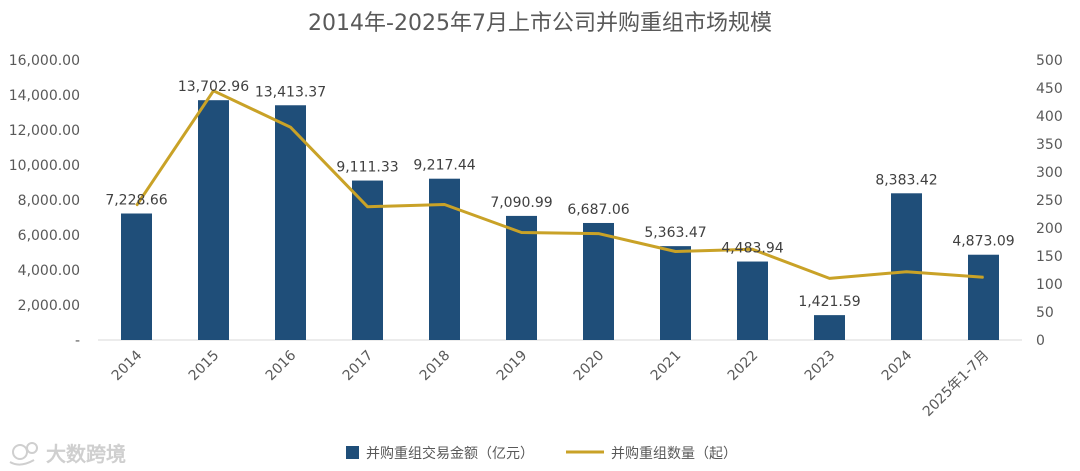  What do you see at coordinates (127, 365) in the screenshot?
I see `x-axis-tick-label: 2014` at bounding box center [127, 365].